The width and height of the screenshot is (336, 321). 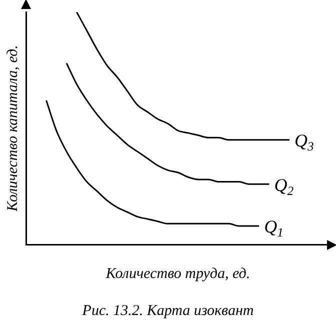 What do you see at coordinates (177, 274) in the screenshot?
I see `x-axis-title: Количество труда, ед.` at bounding box center [177, 274].